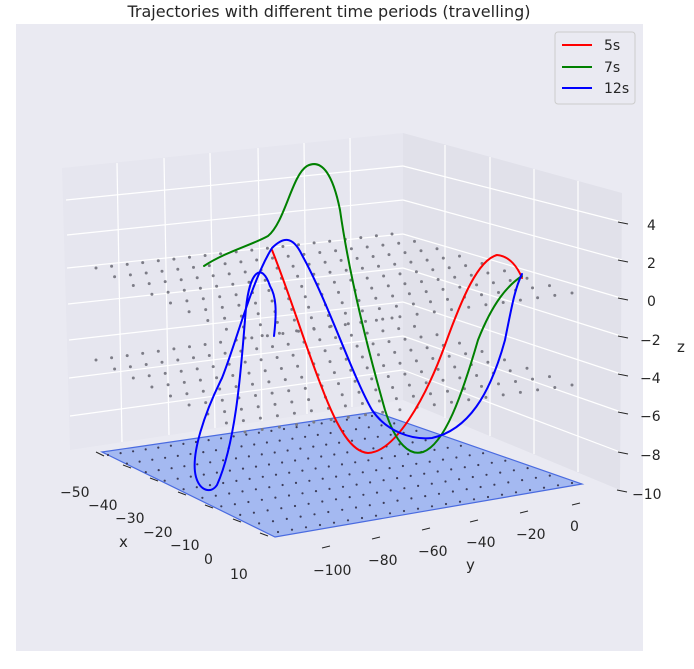  Describe the element at coordinates (574, 527) in the screenshot. I see `y-tick-label: 0` at that location.